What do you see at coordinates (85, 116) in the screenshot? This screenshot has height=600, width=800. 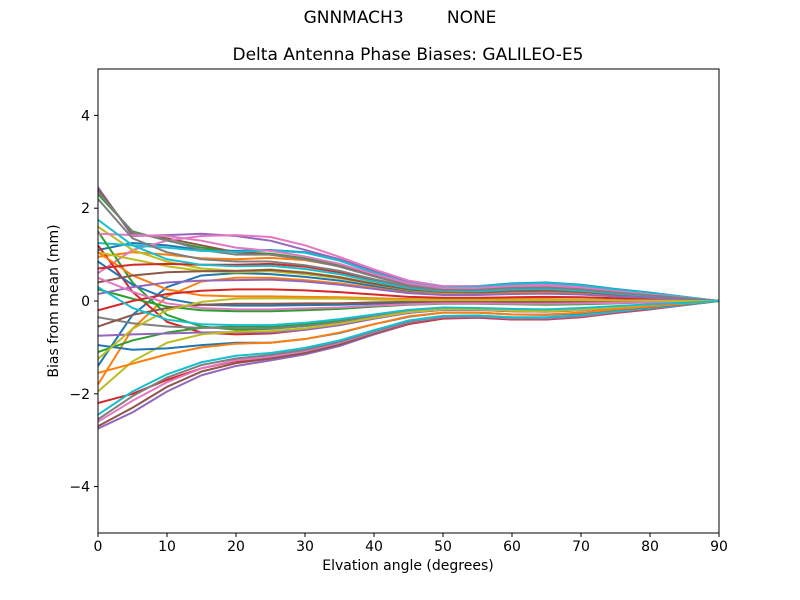 I see `y-tick-label: 4` at bounding box center [85, 116].